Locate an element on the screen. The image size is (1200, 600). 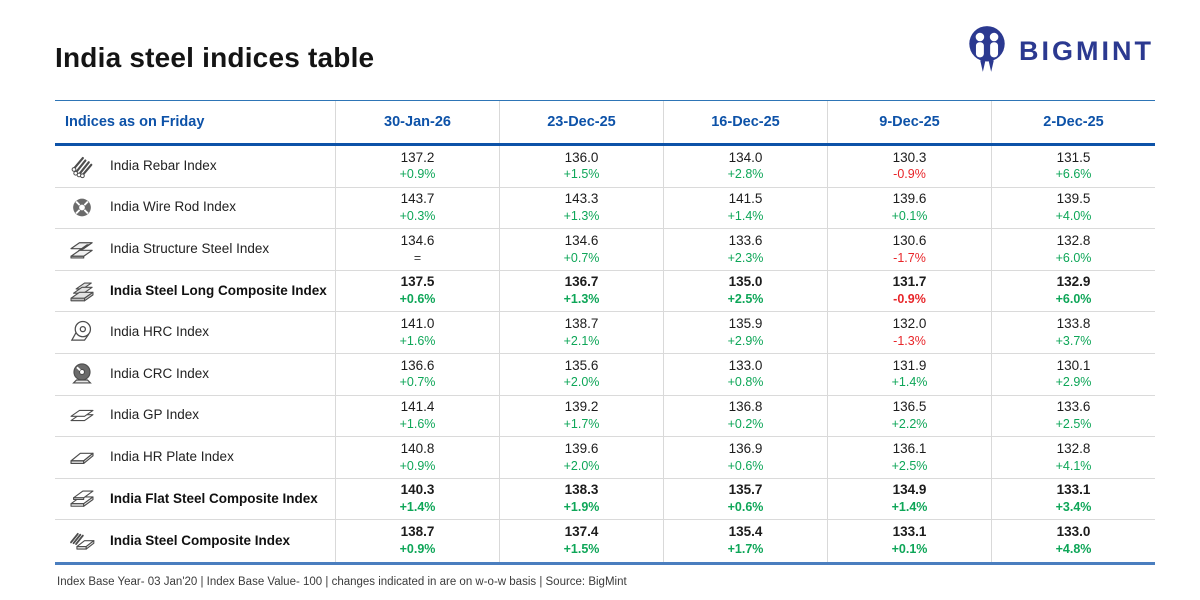
header-label-cell: Indices as on Friday is located at coordinates (195, 122).